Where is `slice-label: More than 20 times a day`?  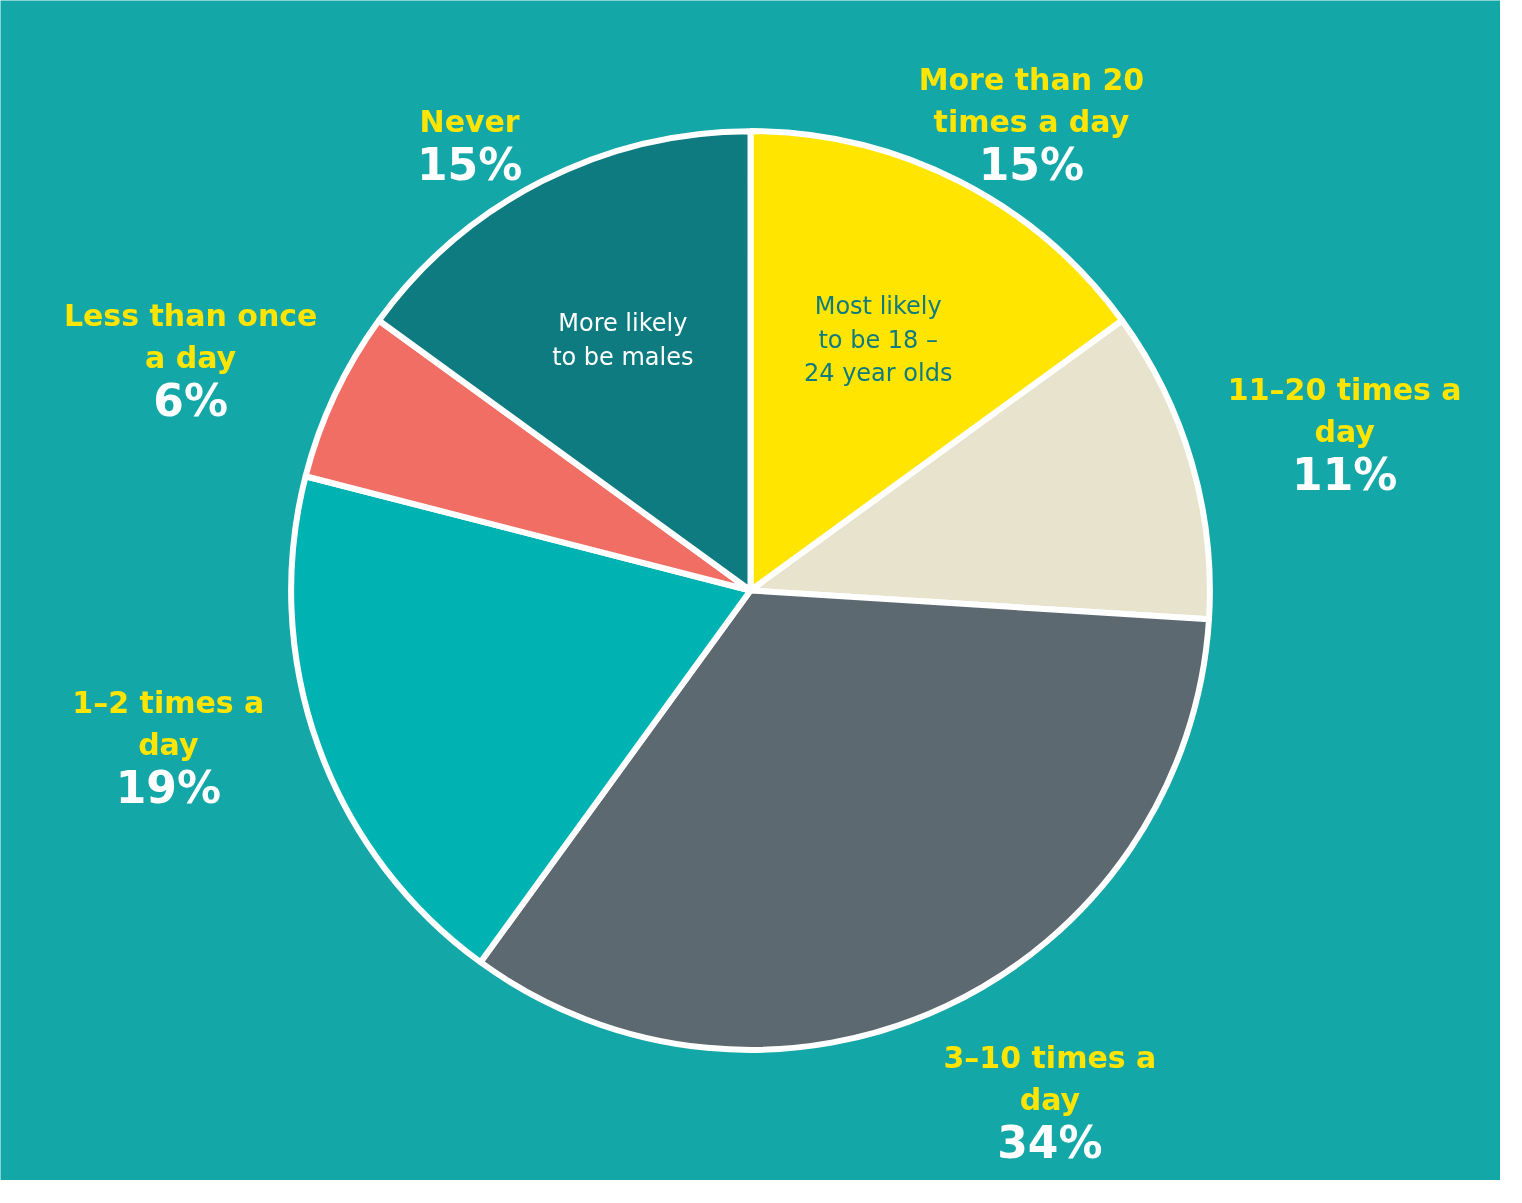 slice-label: More than 20 times a day is located at coordinates (1031, 101).